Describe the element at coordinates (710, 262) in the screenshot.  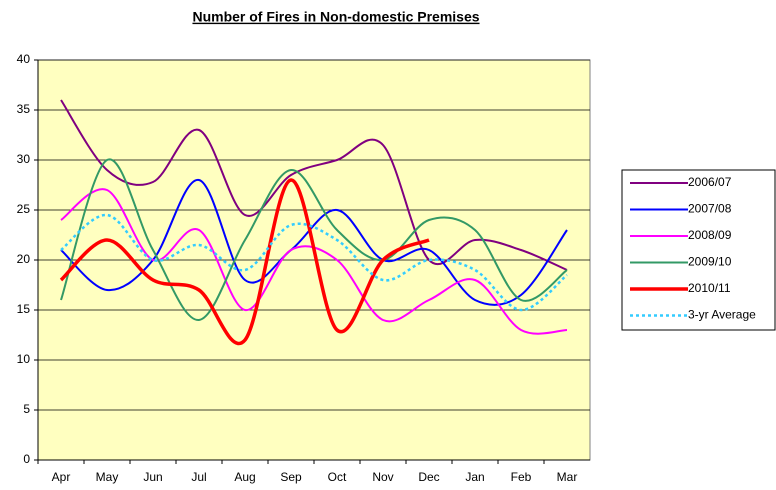
I see `legend-label: 2009/10` at that location.